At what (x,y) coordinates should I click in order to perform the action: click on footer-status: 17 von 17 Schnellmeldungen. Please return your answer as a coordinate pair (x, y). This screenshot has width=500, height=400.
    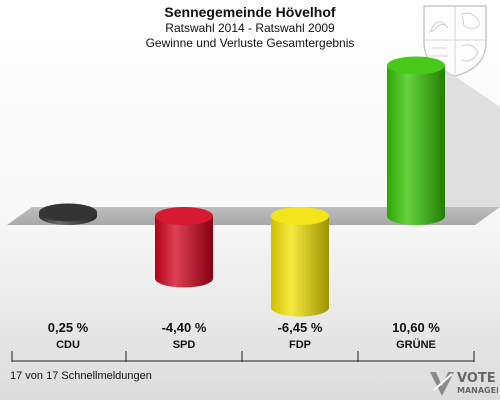
    Looking at the image, I should click on (81, 376).